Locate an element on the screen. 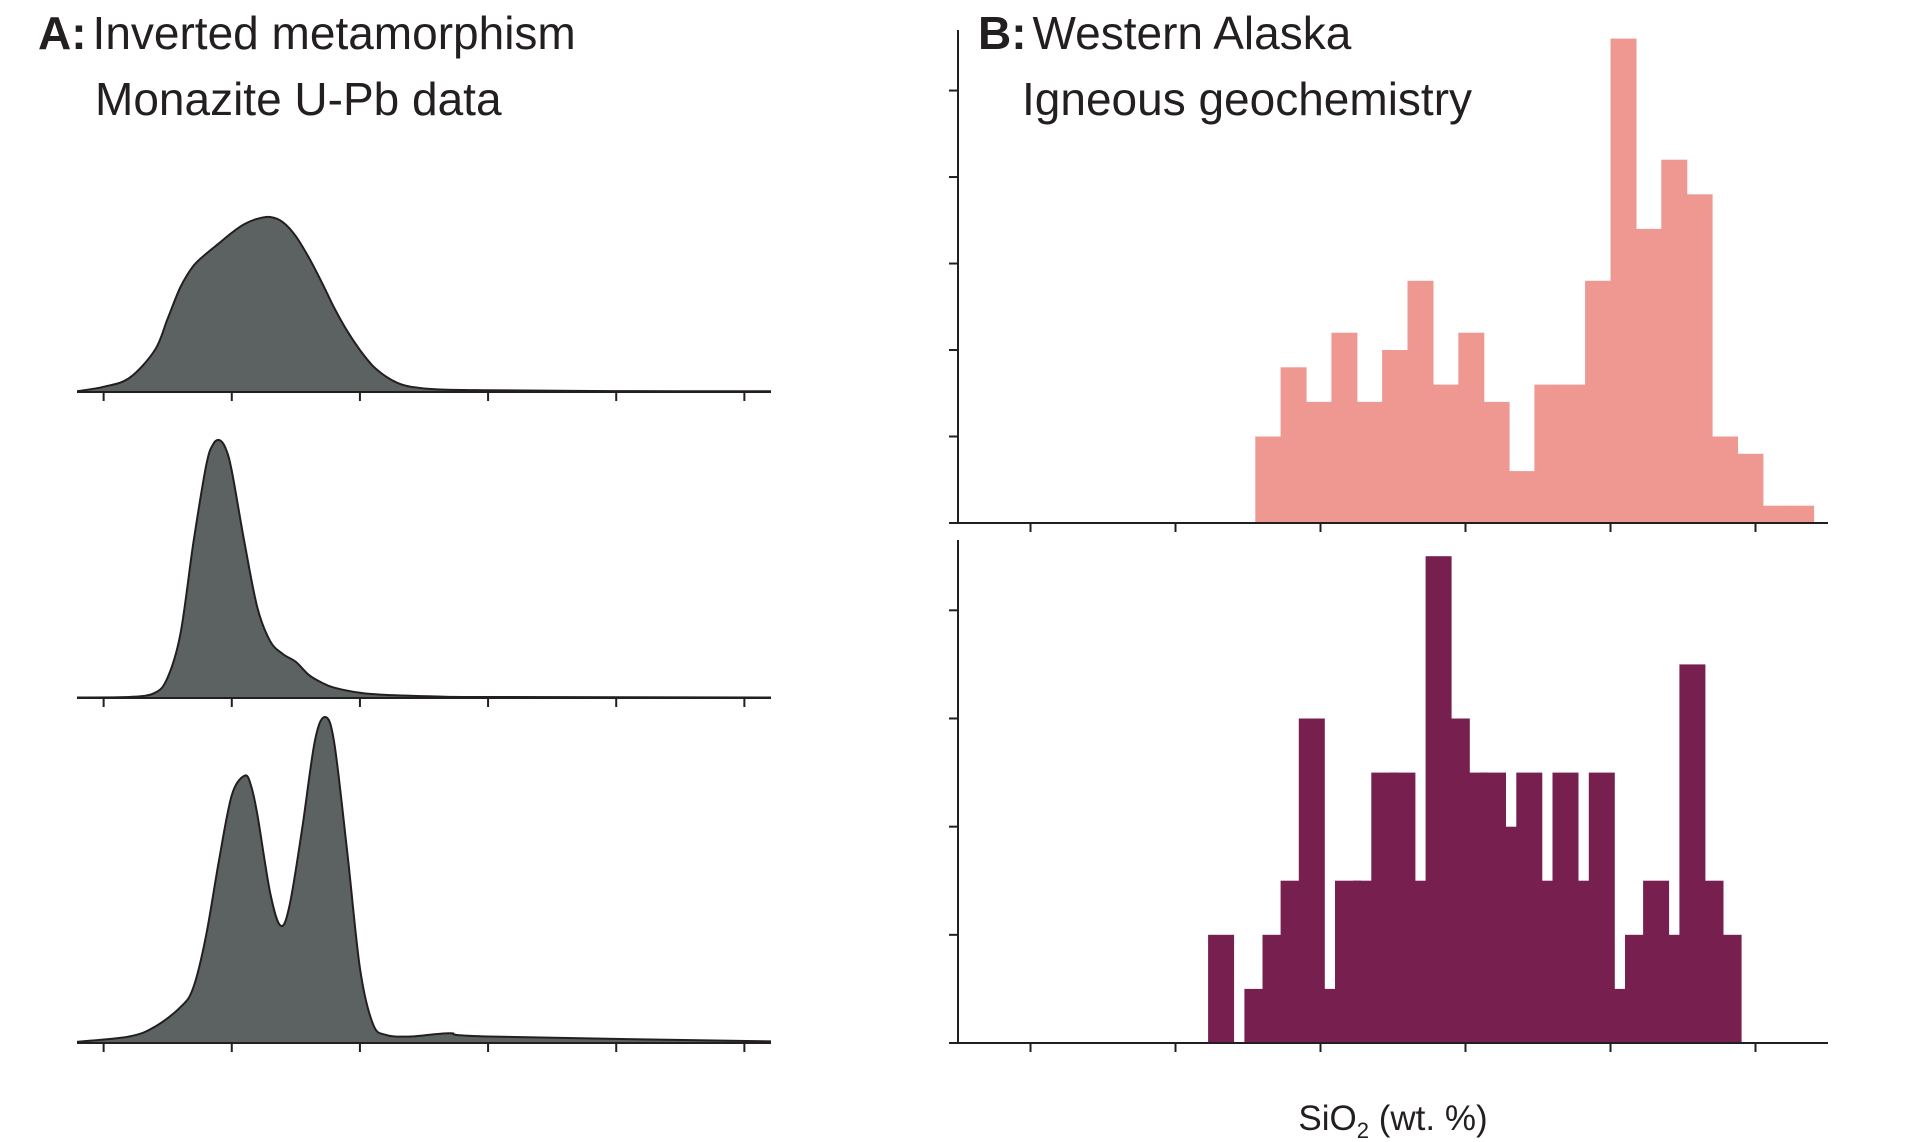  histogram-x-axis-title: SiO2 (wt. %) is located at coordinates (1392, 1120).